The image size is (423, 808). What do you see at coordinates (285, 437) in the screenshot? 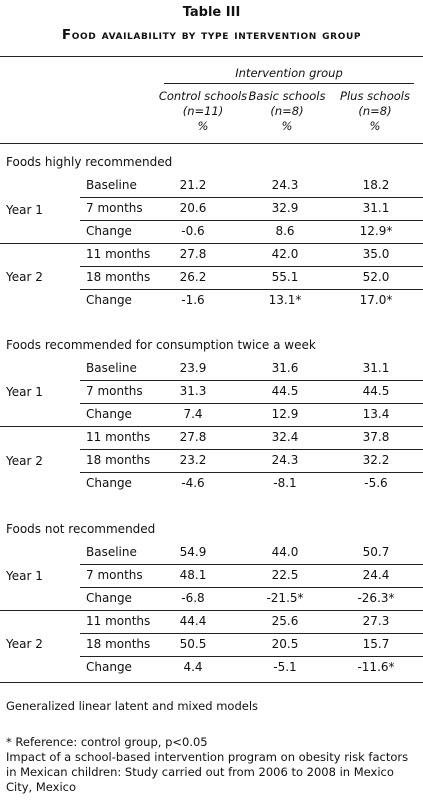
I see `cell-basic: 32.4` at bounding box center [285, 437].